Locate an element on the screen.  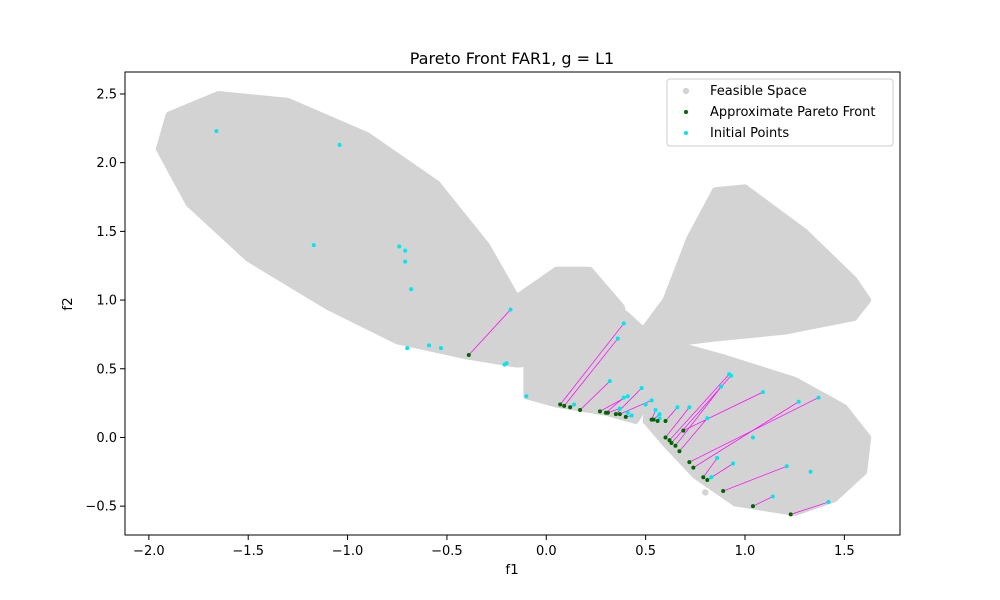
y-tick-label: 1.0 is located at coordinates (106, 301).